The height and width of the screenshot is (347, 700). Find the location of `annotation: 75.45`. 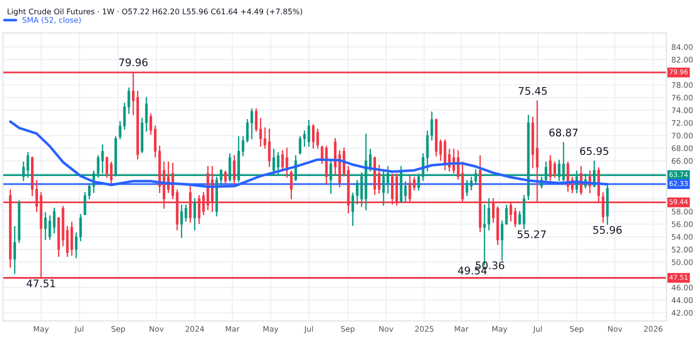

annotation: 75.45 is located at coordinates (532, 91).